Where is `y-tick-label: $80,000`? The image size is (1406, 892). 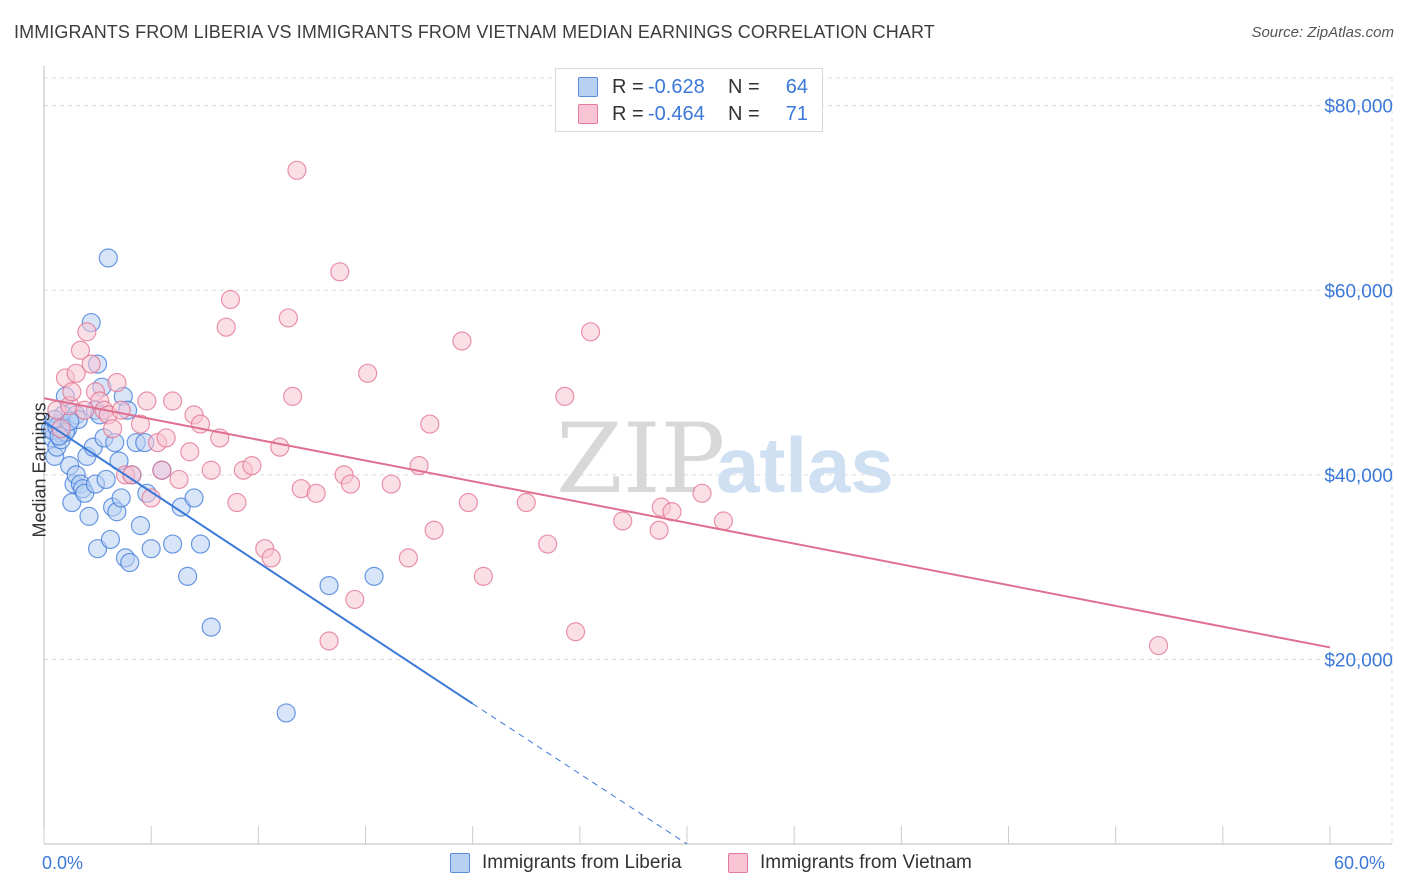 y-tick-label: $80,000 is located at coordinates (1358, 107).